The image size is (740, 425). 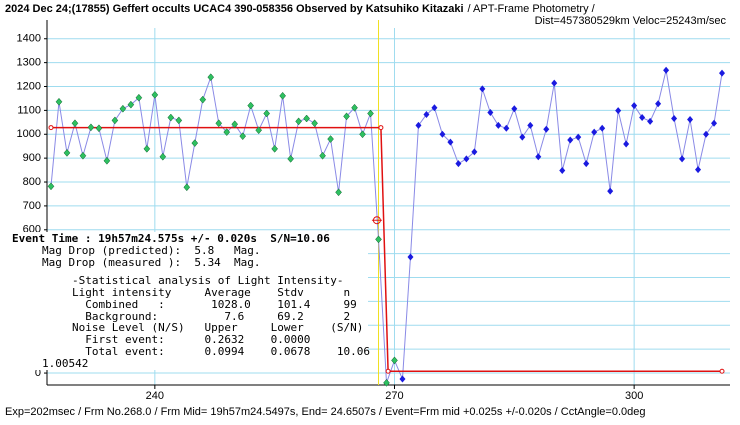 What do you see at coordinates (29, 110) in the screenshot?
I see `y-tick-label: 1100` at bounding box center [29, 110].